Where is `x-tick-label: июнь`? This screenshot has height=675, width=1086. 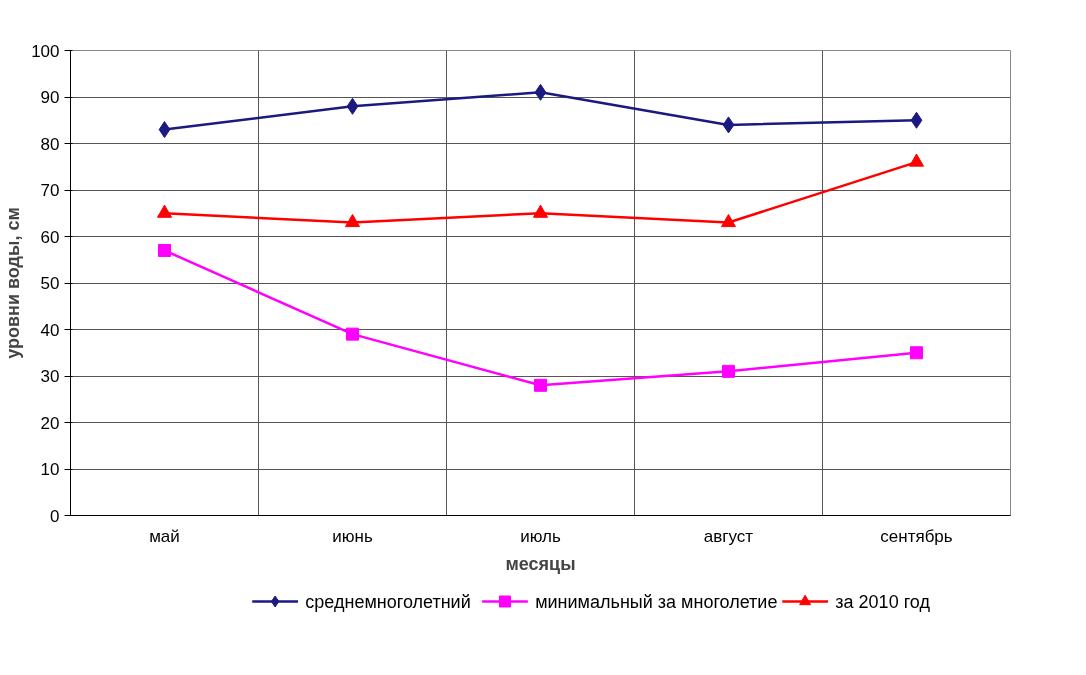
x-tick-label: июнь is located at coordinates (352, 536).